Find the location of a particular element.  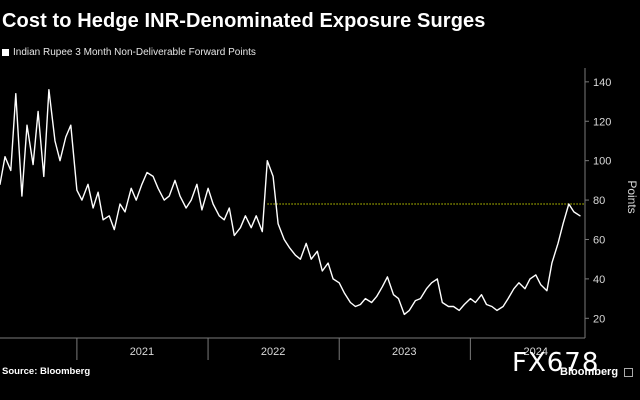

legend-swatch is located at coordinates (5, 52).